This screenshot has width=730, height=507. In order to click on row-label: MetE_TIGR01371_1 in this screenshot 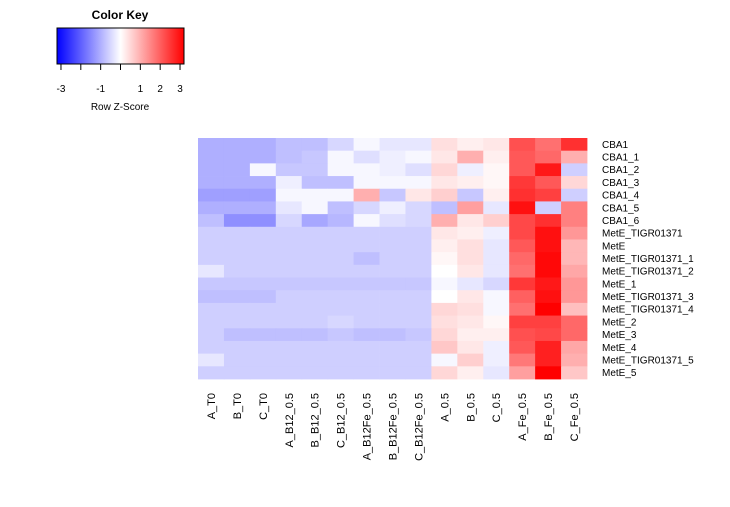, I will do `click(648, 259)`.